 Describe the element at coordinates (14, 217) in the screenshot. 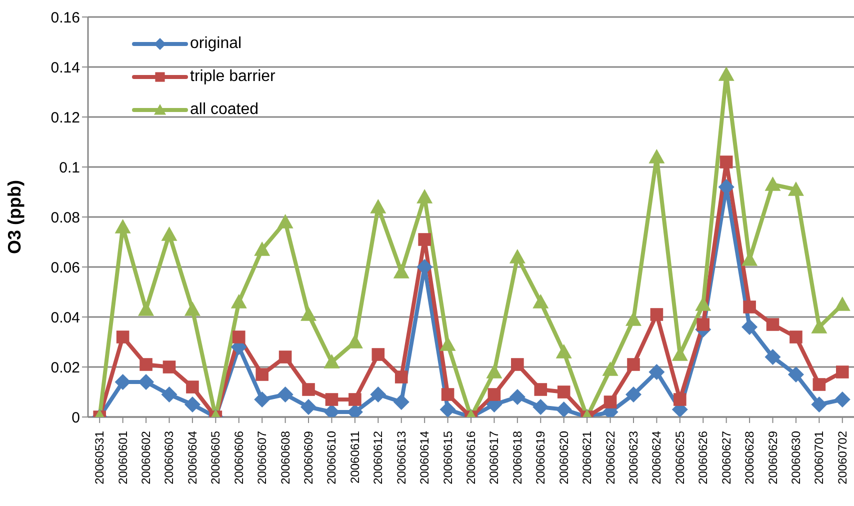

I see `y-axis-title: O3 (ppb)` at that location.